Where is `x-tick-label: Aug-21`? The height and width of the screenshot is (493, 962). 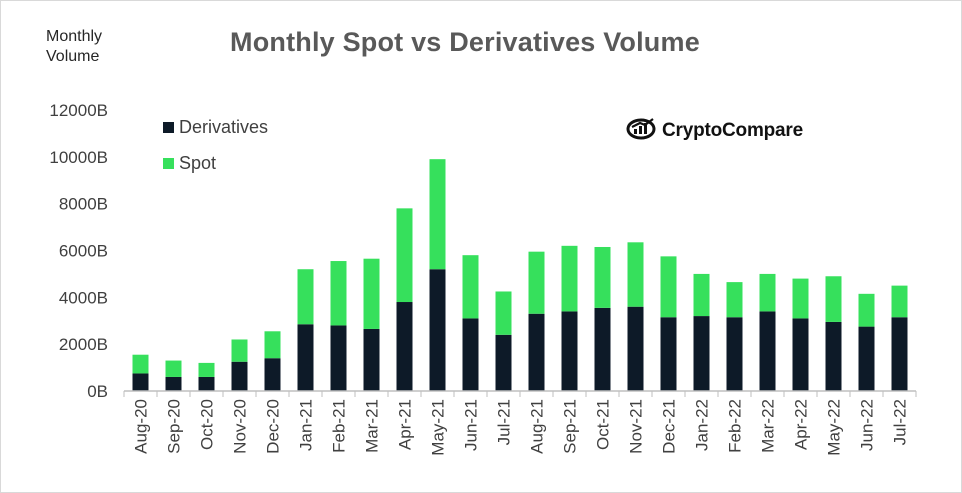
x-tick-label: Aug-21 is located at coordinates (537, 426).